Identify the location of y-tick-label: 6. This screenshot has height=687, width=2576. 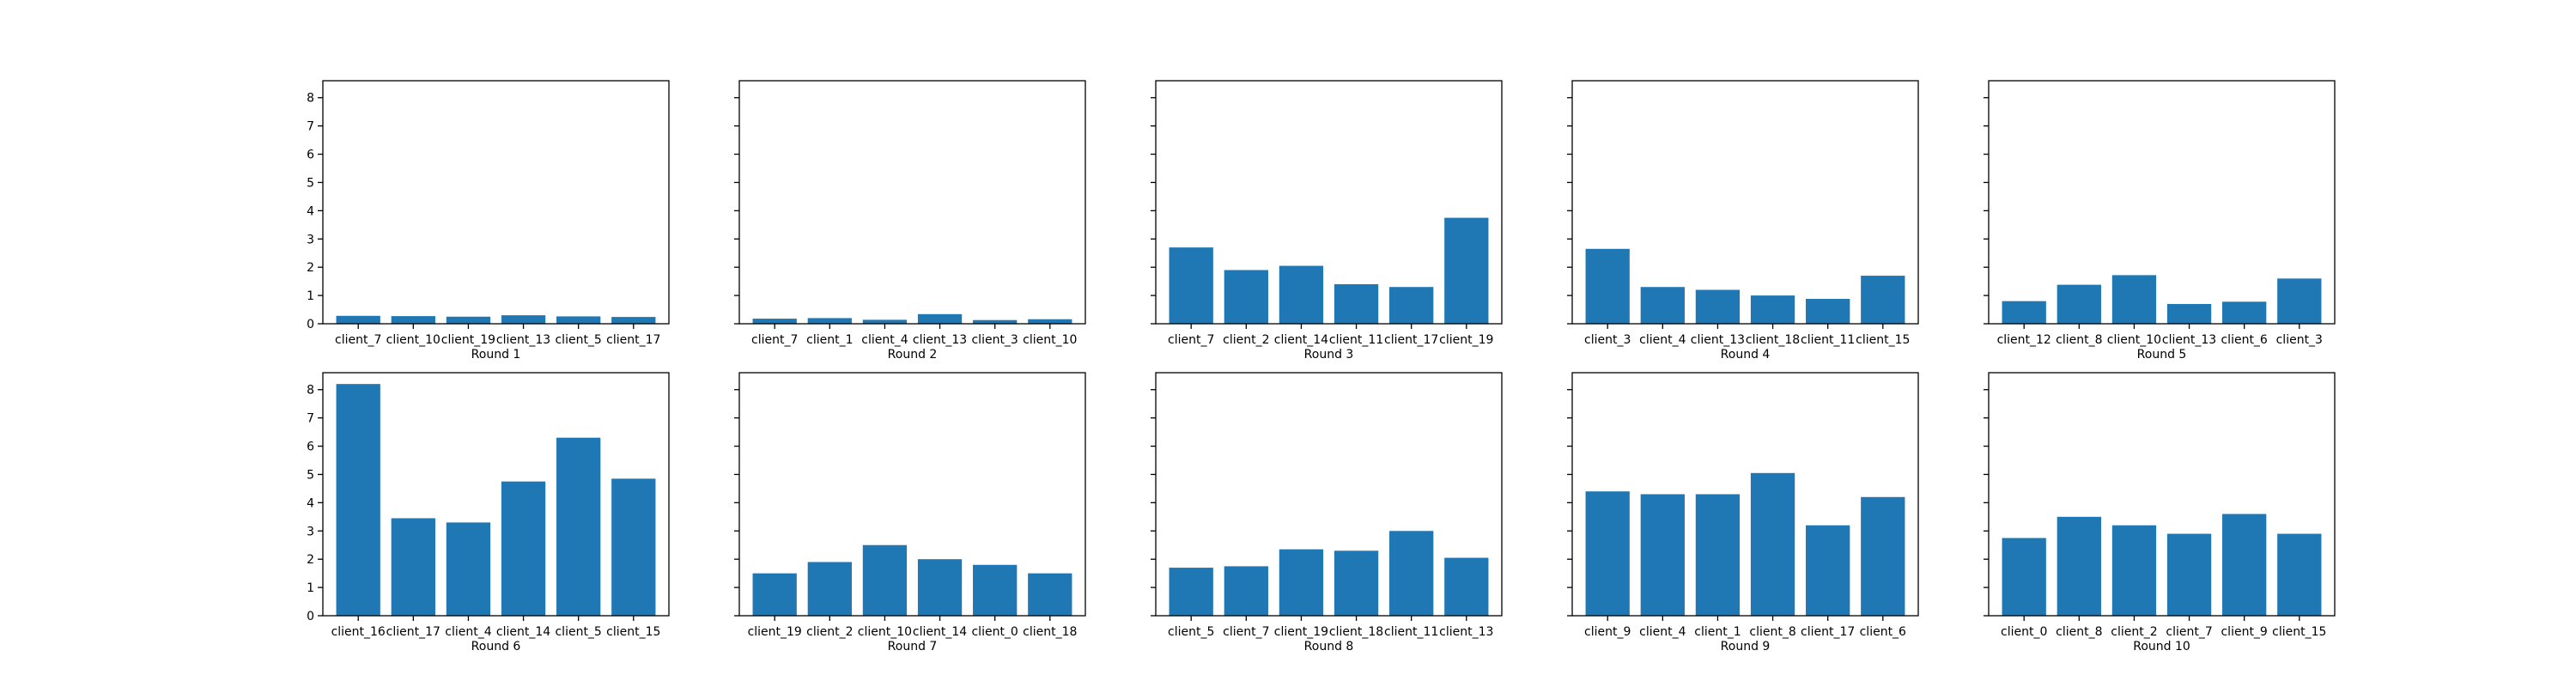
(311, 155).